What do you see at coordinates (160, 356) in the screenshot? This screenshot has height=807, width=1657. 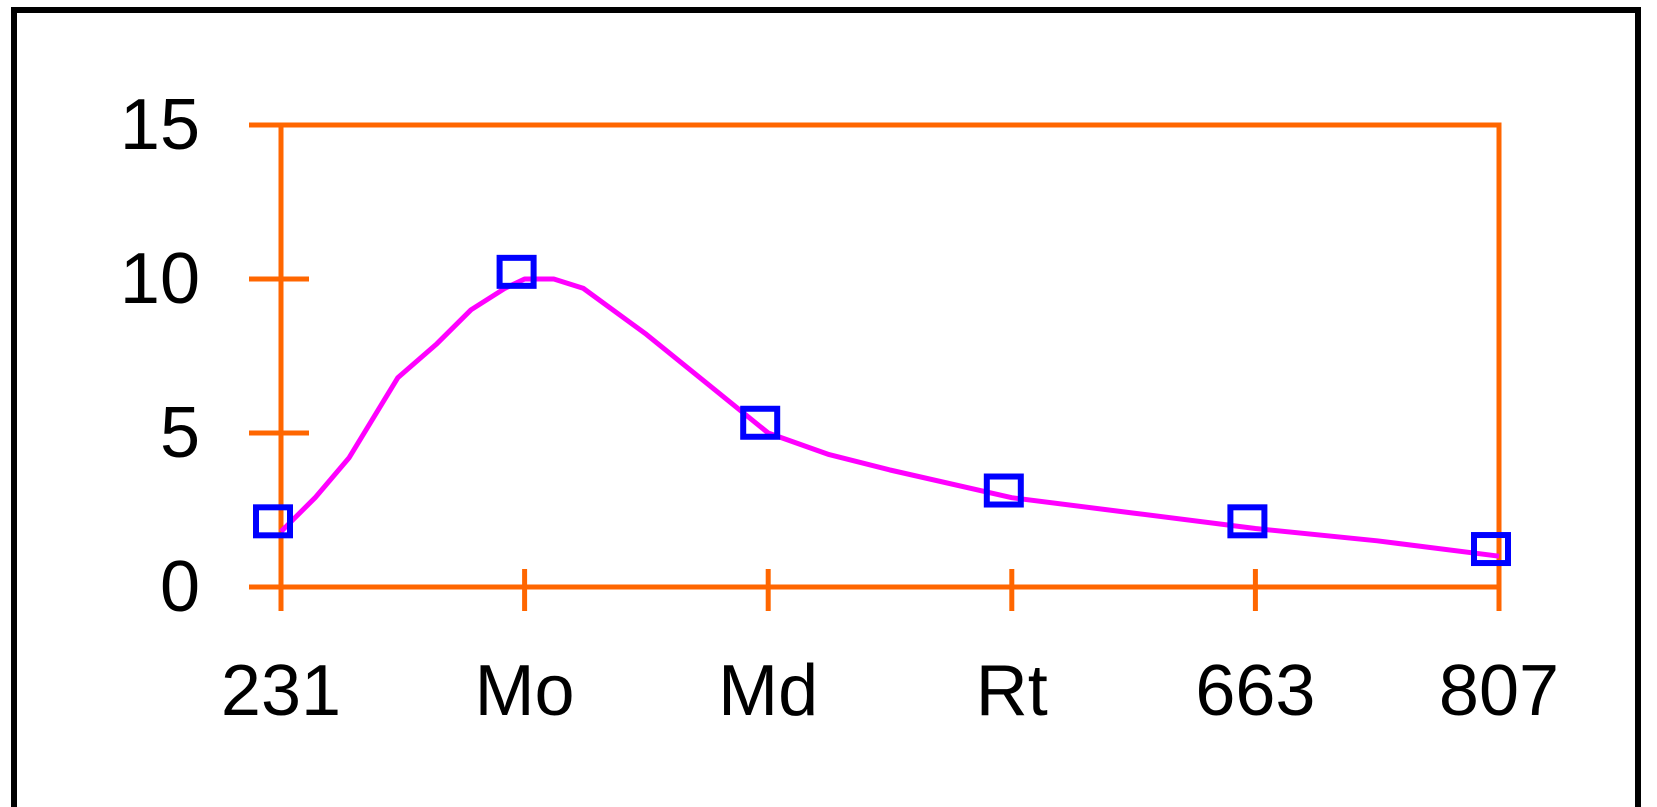 I see `y-axis-tick-labels: 0 5 10 15` at bounding box center [160, 356].